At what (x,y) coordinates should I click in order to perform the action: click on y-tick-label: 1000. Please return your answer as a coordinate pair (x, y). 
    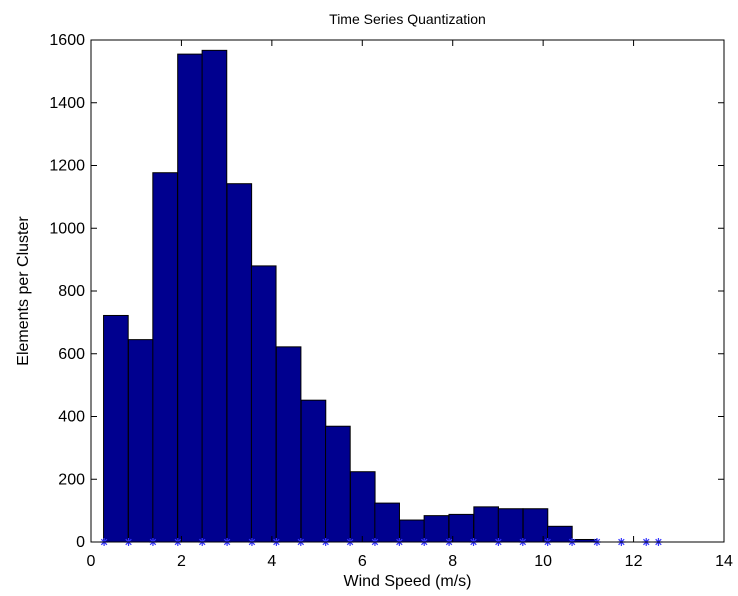
    Looking at the image, I should click on (67, 228).